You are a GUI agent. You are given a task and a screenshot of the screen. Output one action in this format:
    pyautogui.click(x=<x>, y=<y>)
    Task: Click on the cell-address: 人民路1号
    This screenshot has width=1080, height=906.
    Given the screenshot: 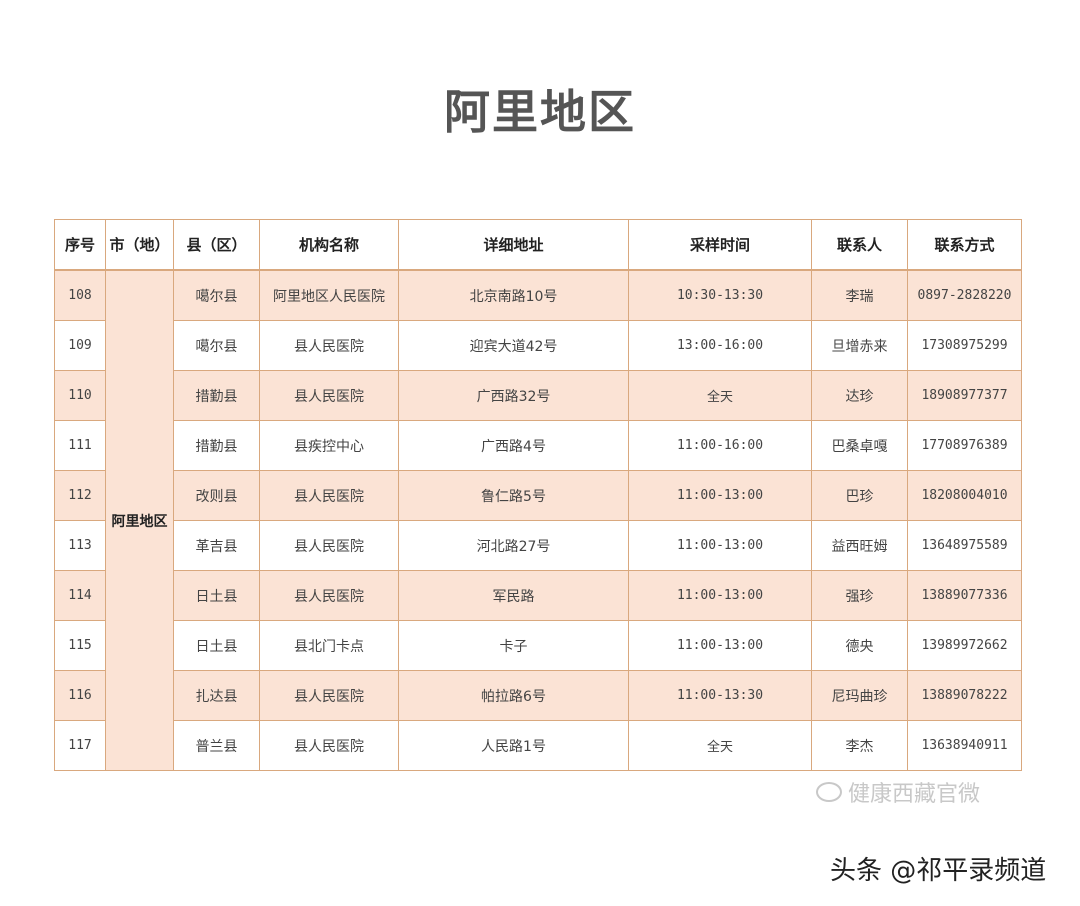 What is the action you would take?
    pyautogui.click(x=513, y=745)
    